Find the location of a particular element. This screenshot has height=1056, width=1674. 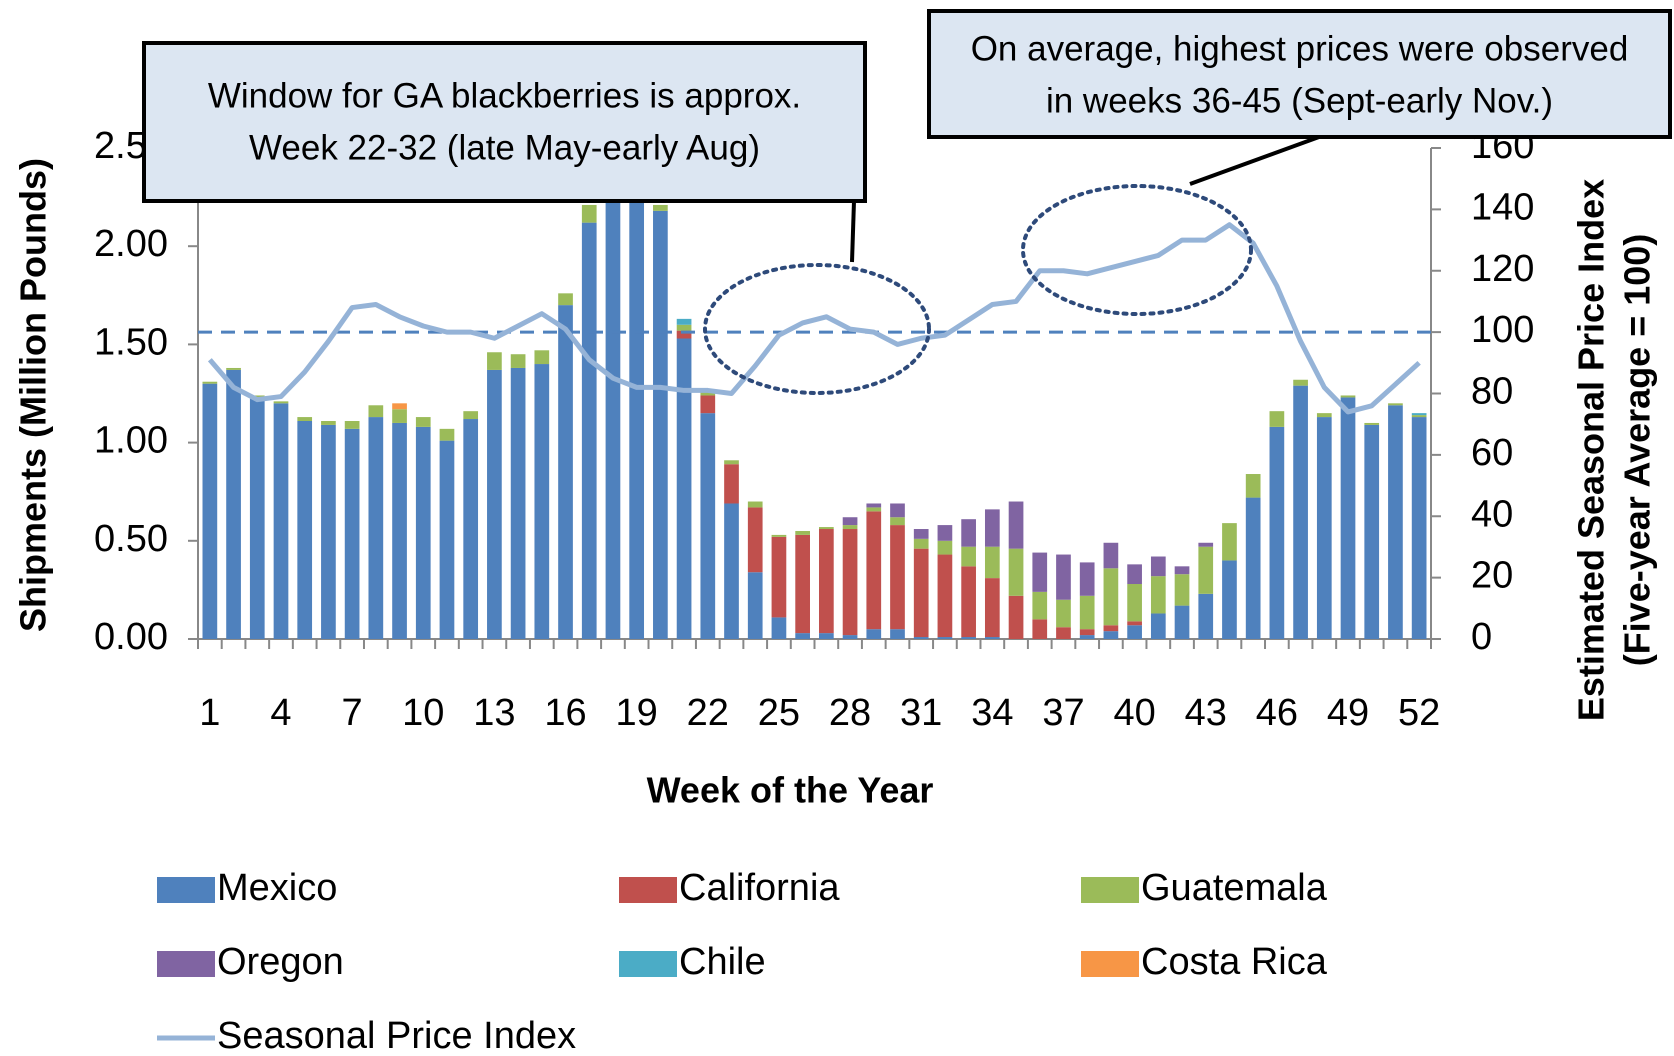

y2-axis-title: (Five-year Average = 100) is located at coordinates (1637, 450).